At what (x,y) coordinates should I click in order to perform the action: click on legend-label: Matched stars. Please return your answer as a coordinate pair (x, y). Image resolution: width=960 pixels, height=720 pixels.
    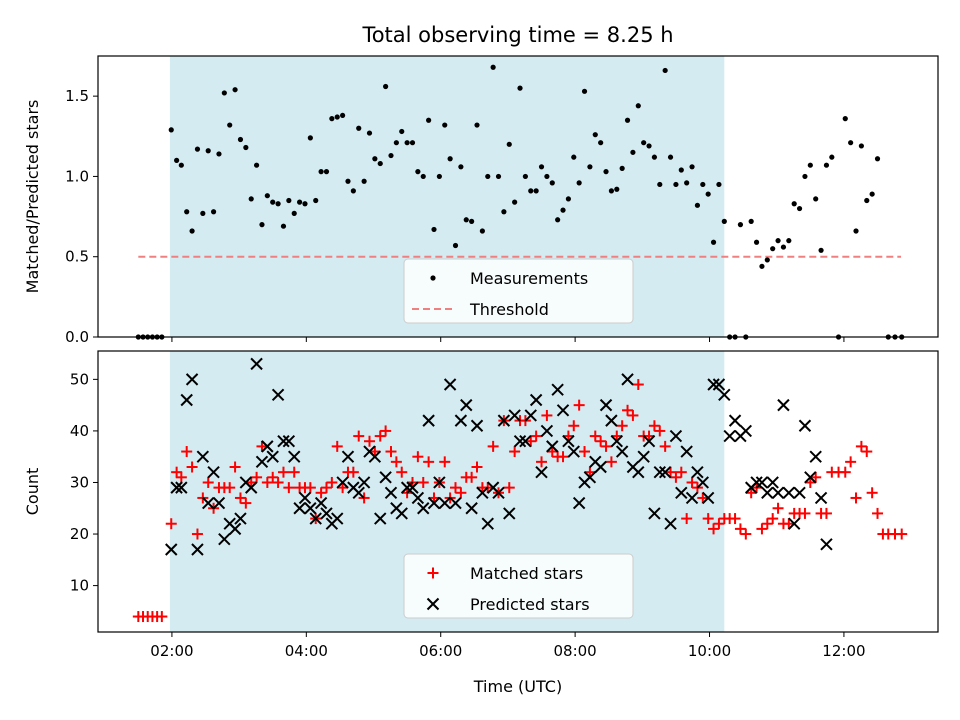
    Looking at the image, I should click on (526, 573).